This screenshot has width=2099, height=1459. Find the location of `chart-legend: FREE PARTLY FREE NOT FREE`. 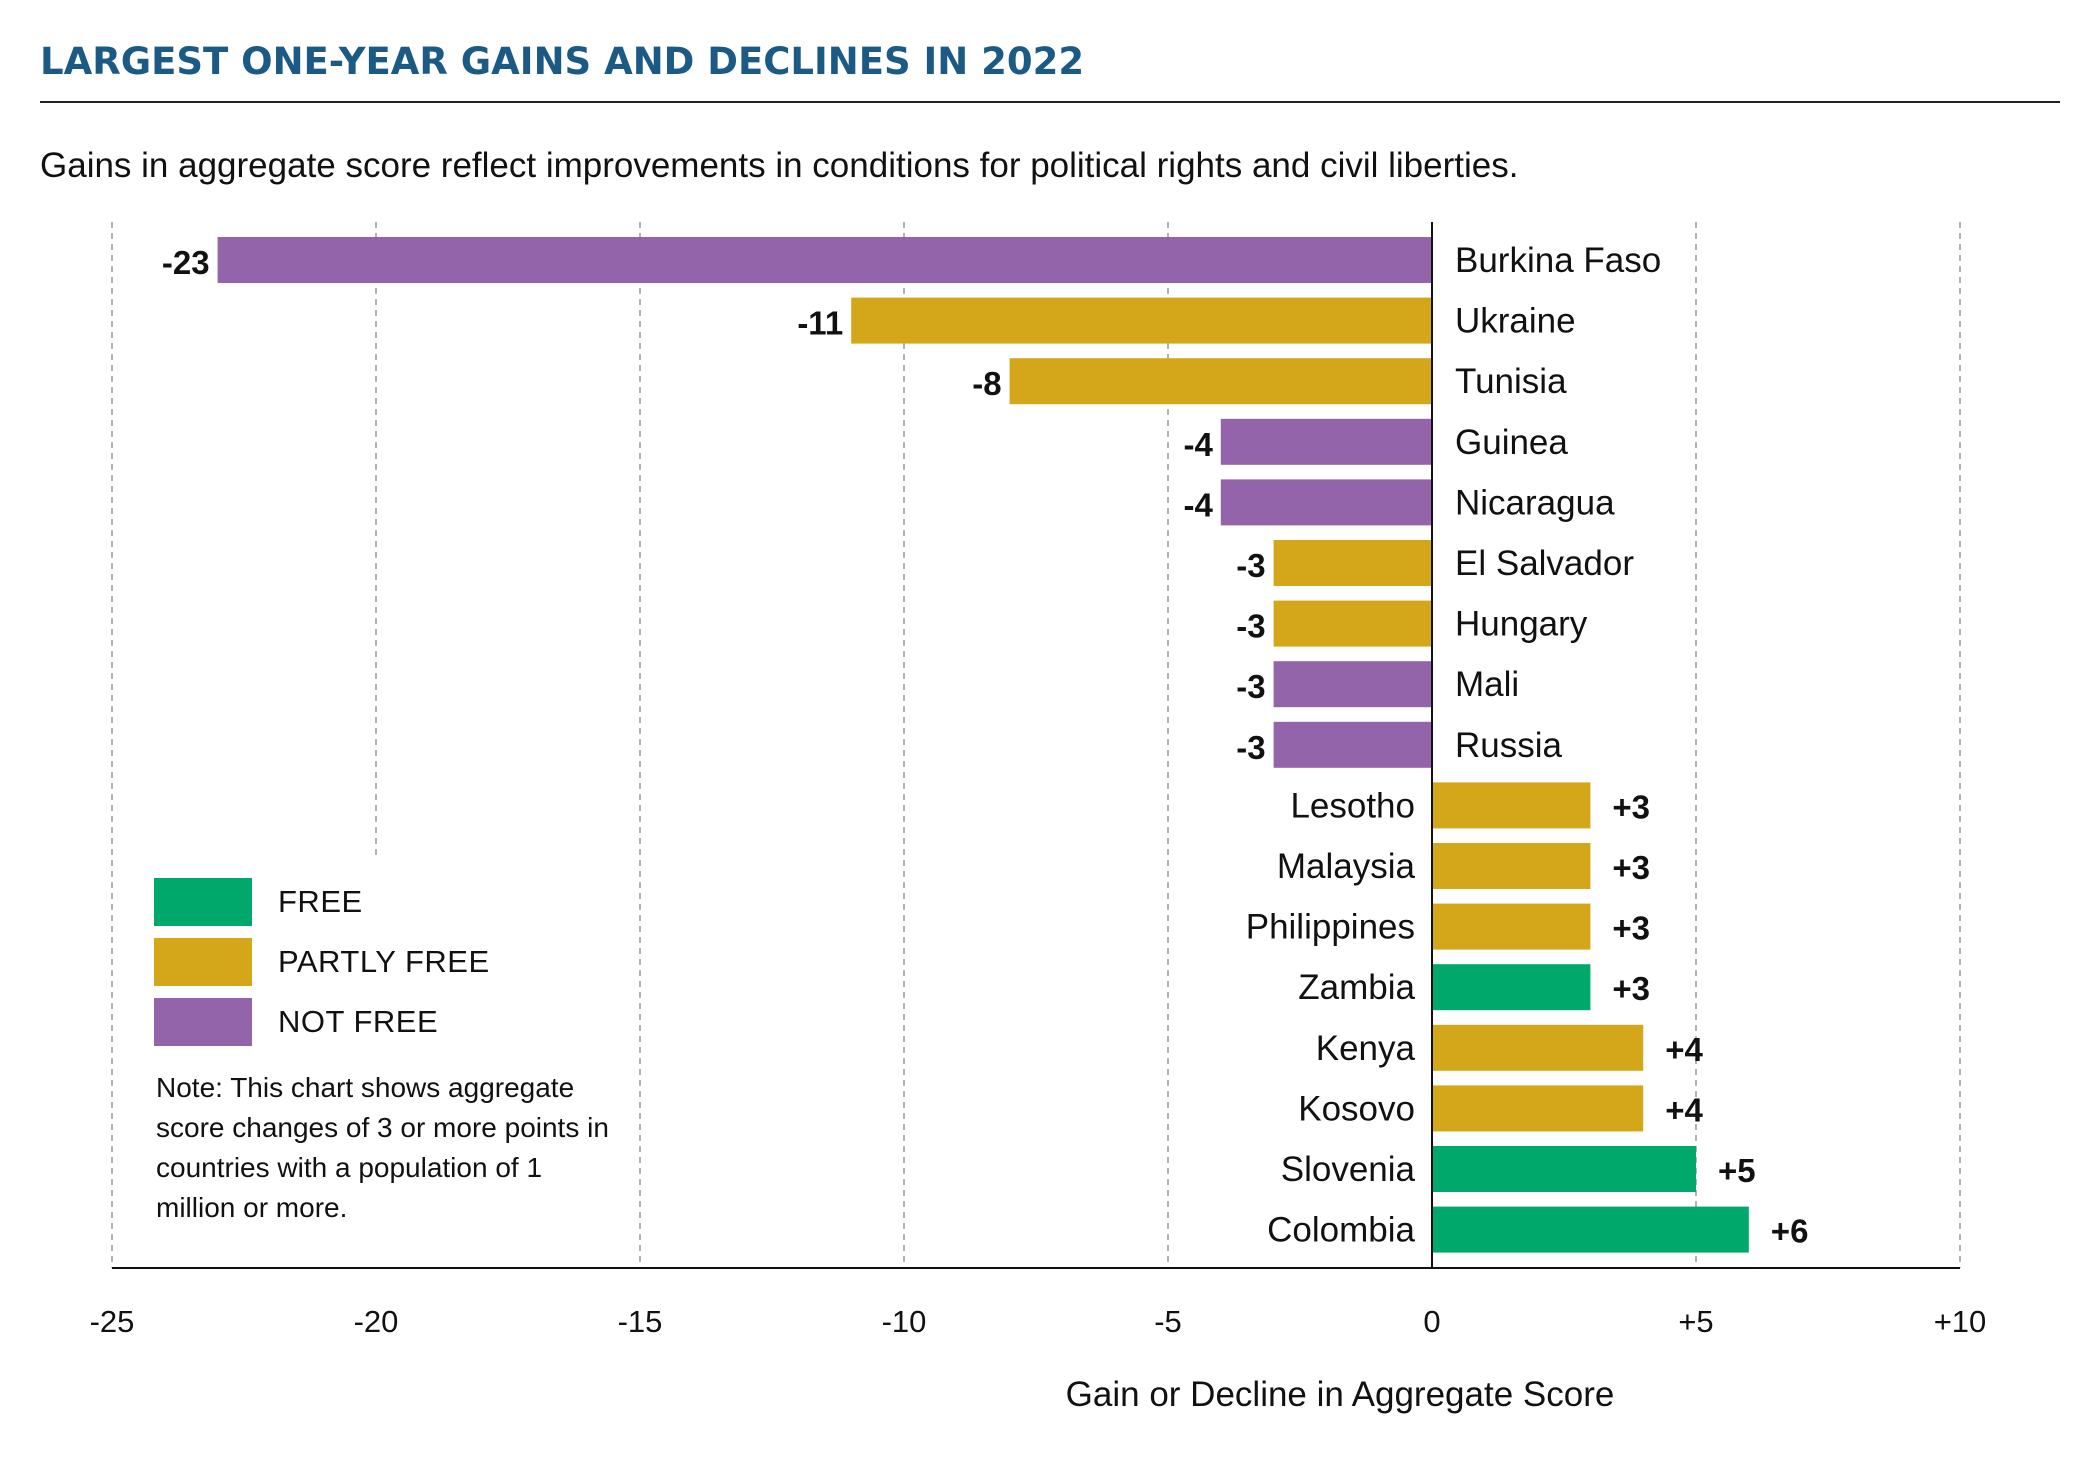

chart-legend: FREE PARTLY FREE NOT FREE is located at coordinates (322, 962).